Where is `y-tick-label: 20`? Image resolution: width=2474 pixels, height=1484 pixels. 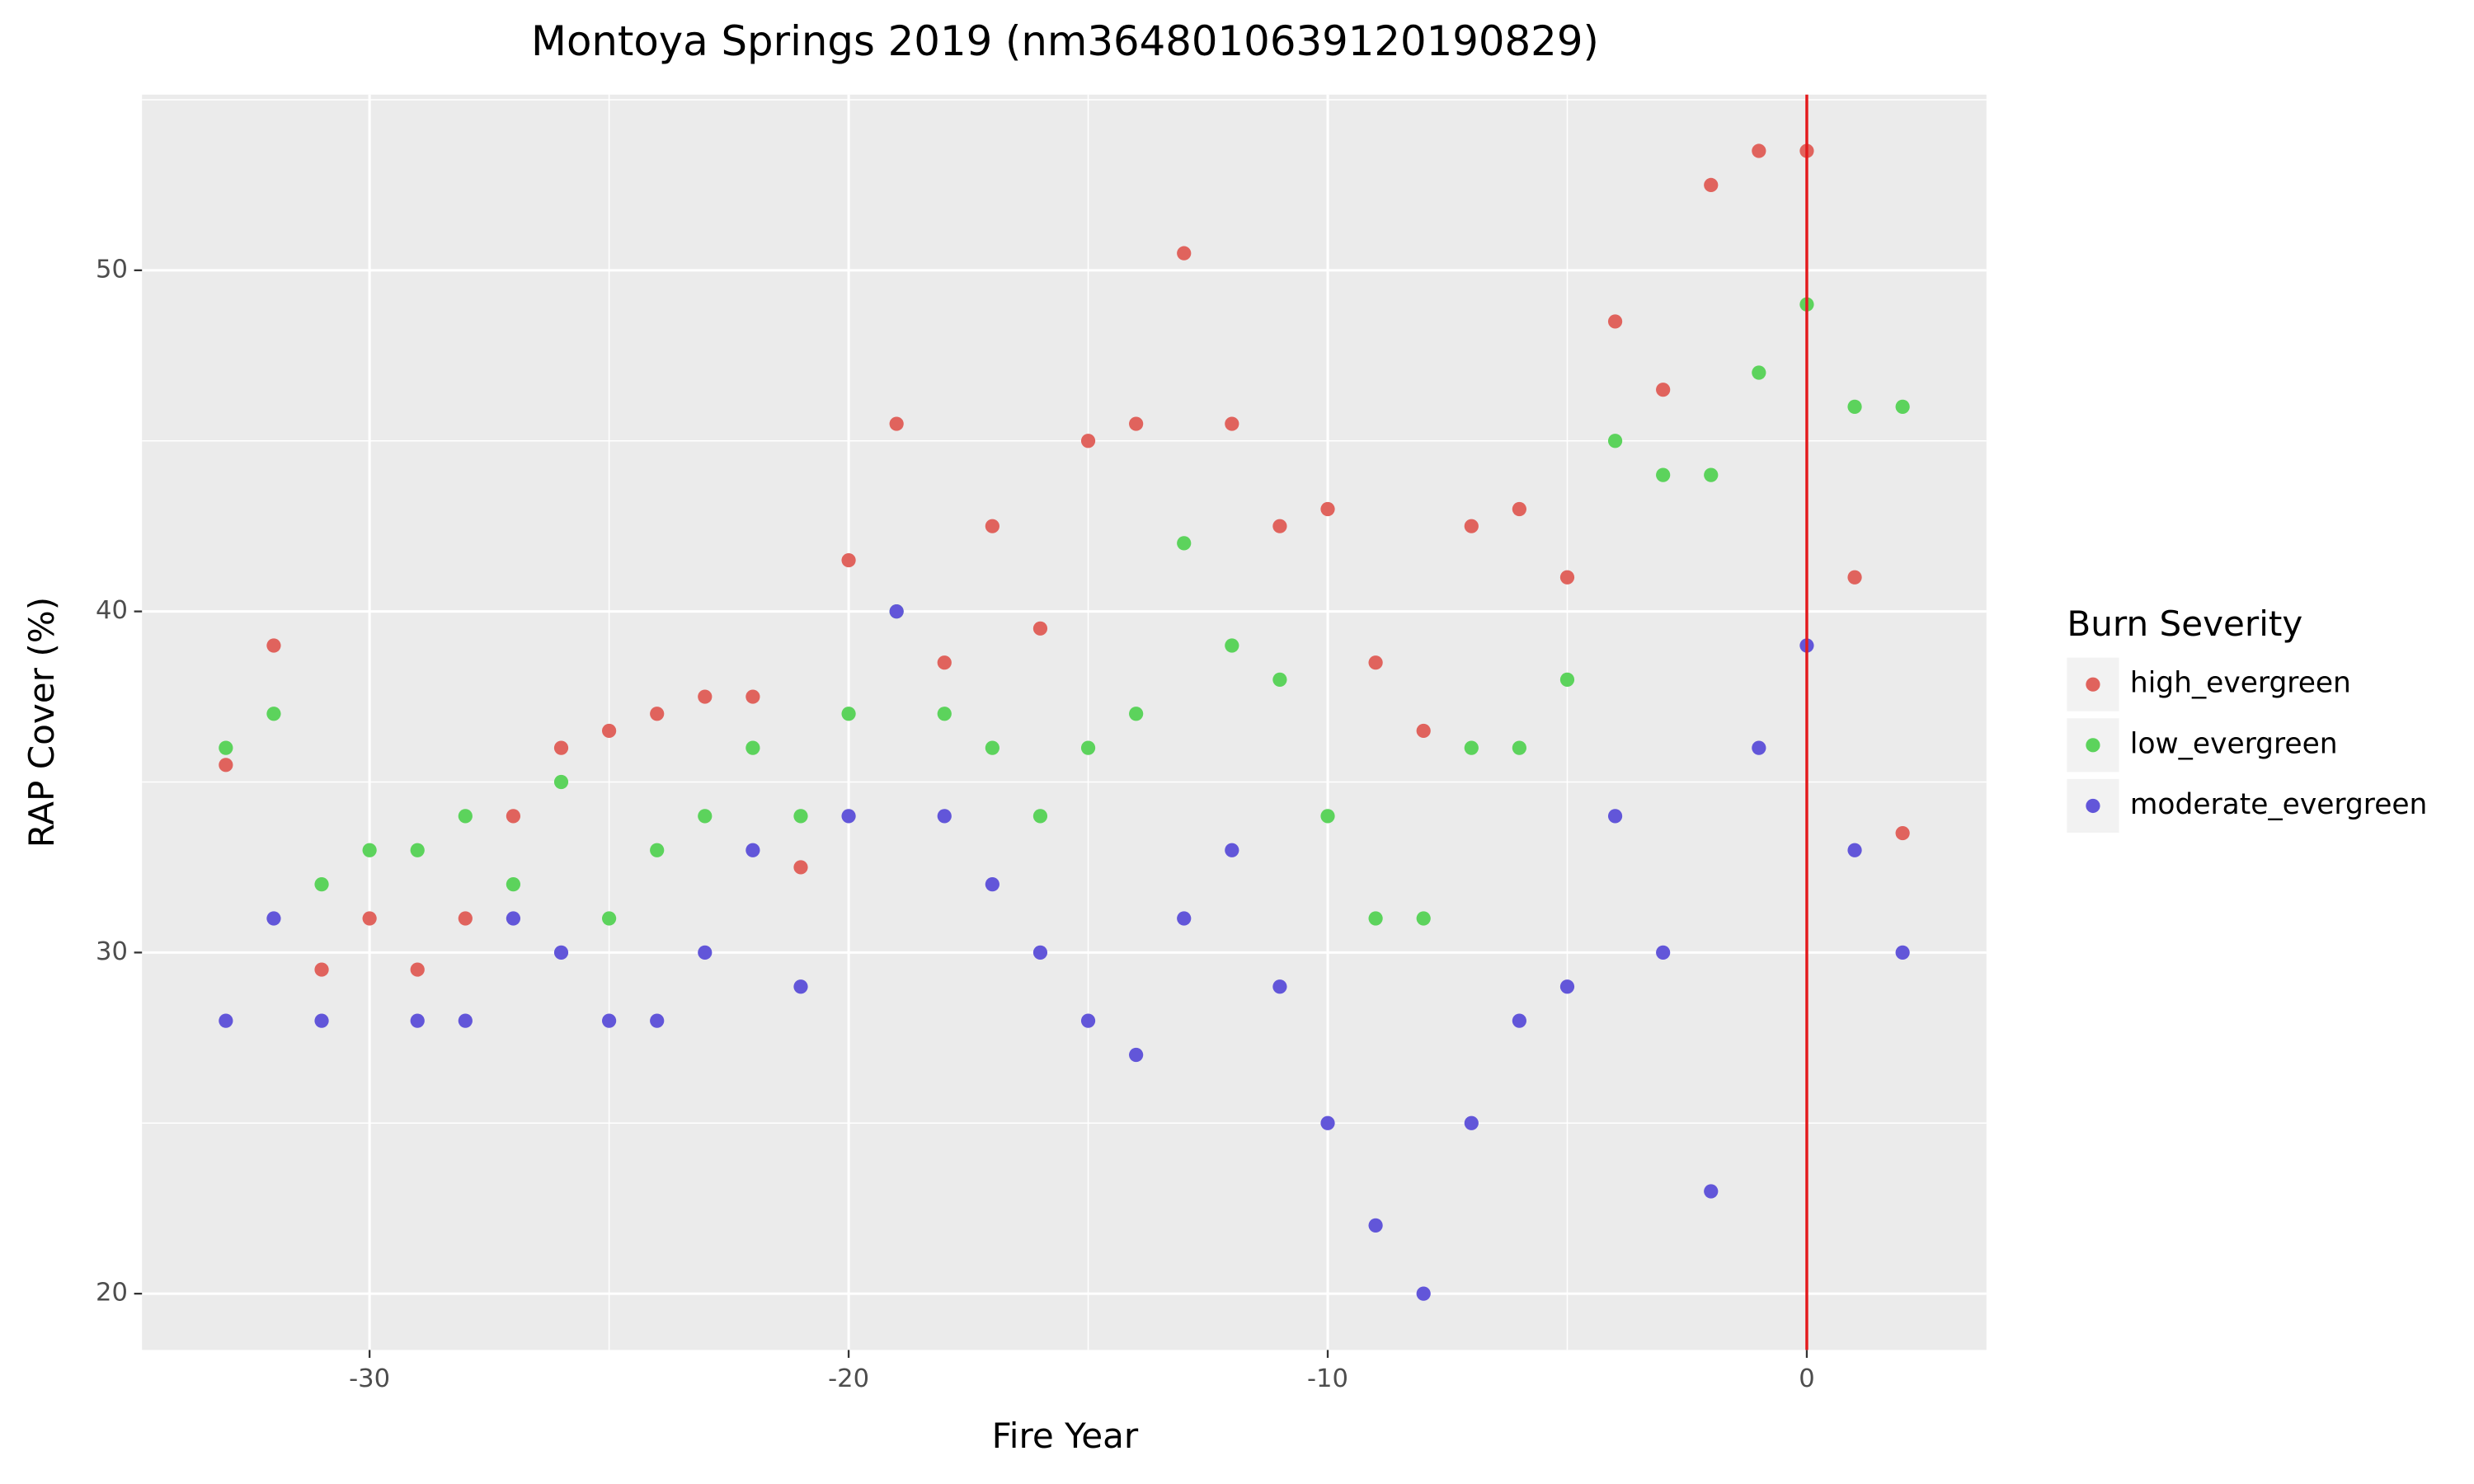 y-tick-label: 20 is located at coordinates (112, 1293).